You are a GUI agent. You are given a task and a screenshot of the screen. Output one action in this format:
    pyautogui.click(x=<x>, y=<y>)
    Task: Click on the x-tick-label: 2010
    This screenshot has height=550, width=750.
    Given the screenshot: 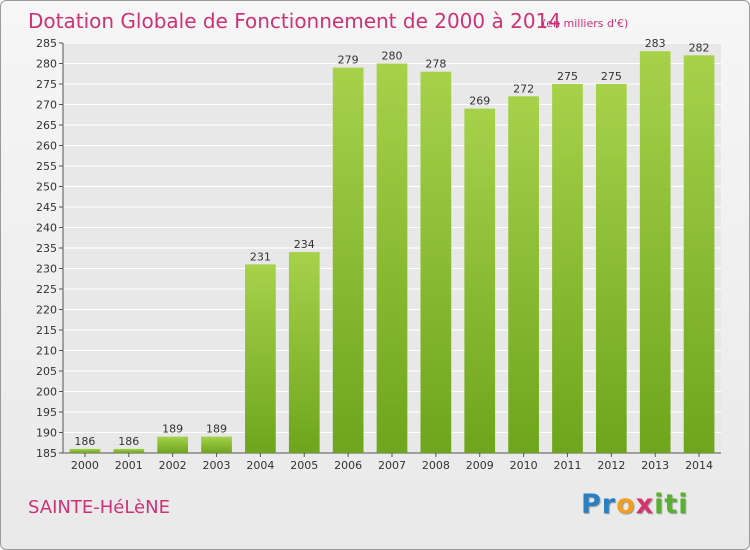 What is the action you would take?
    pyautogui.click(x=524, y=465)
    